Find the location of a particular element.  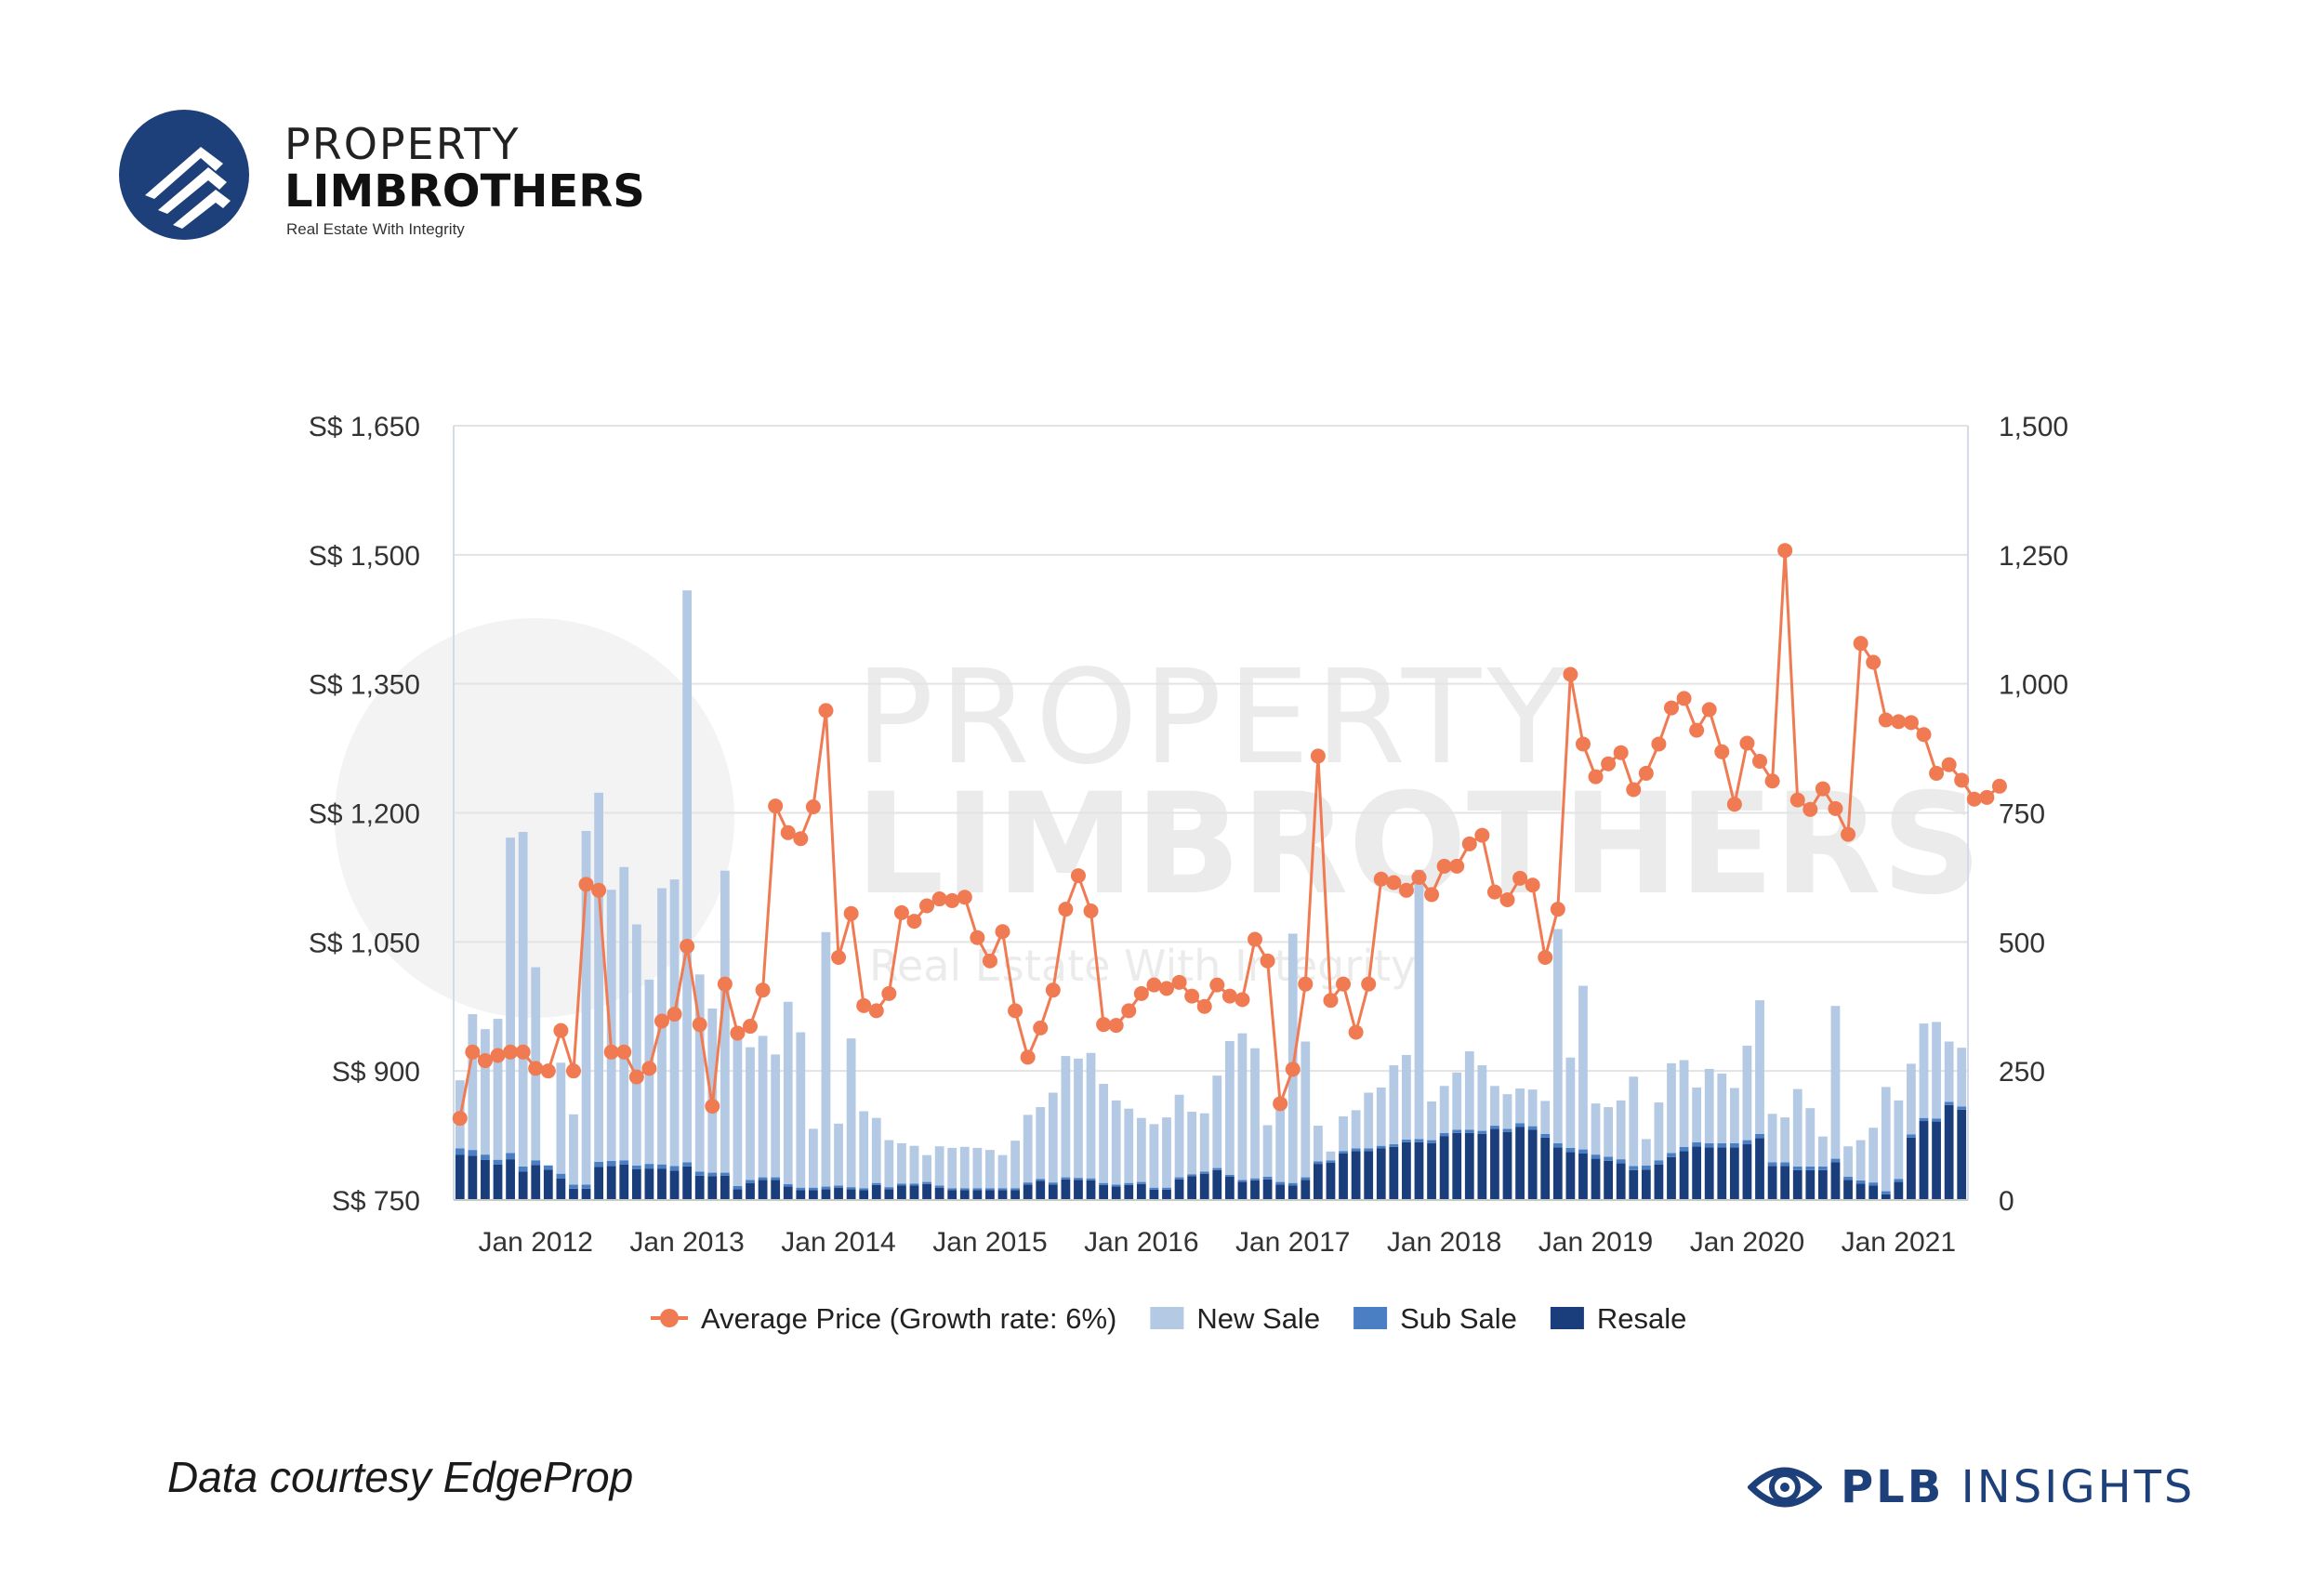

x-tick-label: Jan 2017 is located at coordinates (1292, 1242).